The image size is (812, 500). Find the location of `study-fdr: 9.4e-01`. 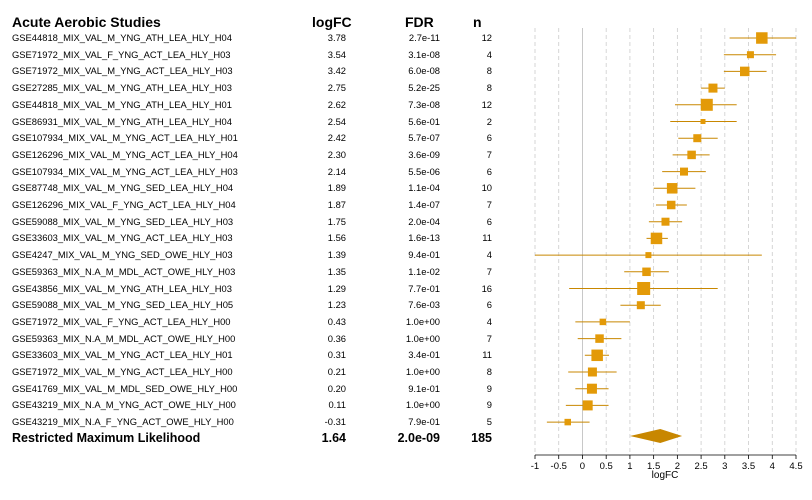

study-fdr: 9.4e-01 is located at coordinates (424, 255).